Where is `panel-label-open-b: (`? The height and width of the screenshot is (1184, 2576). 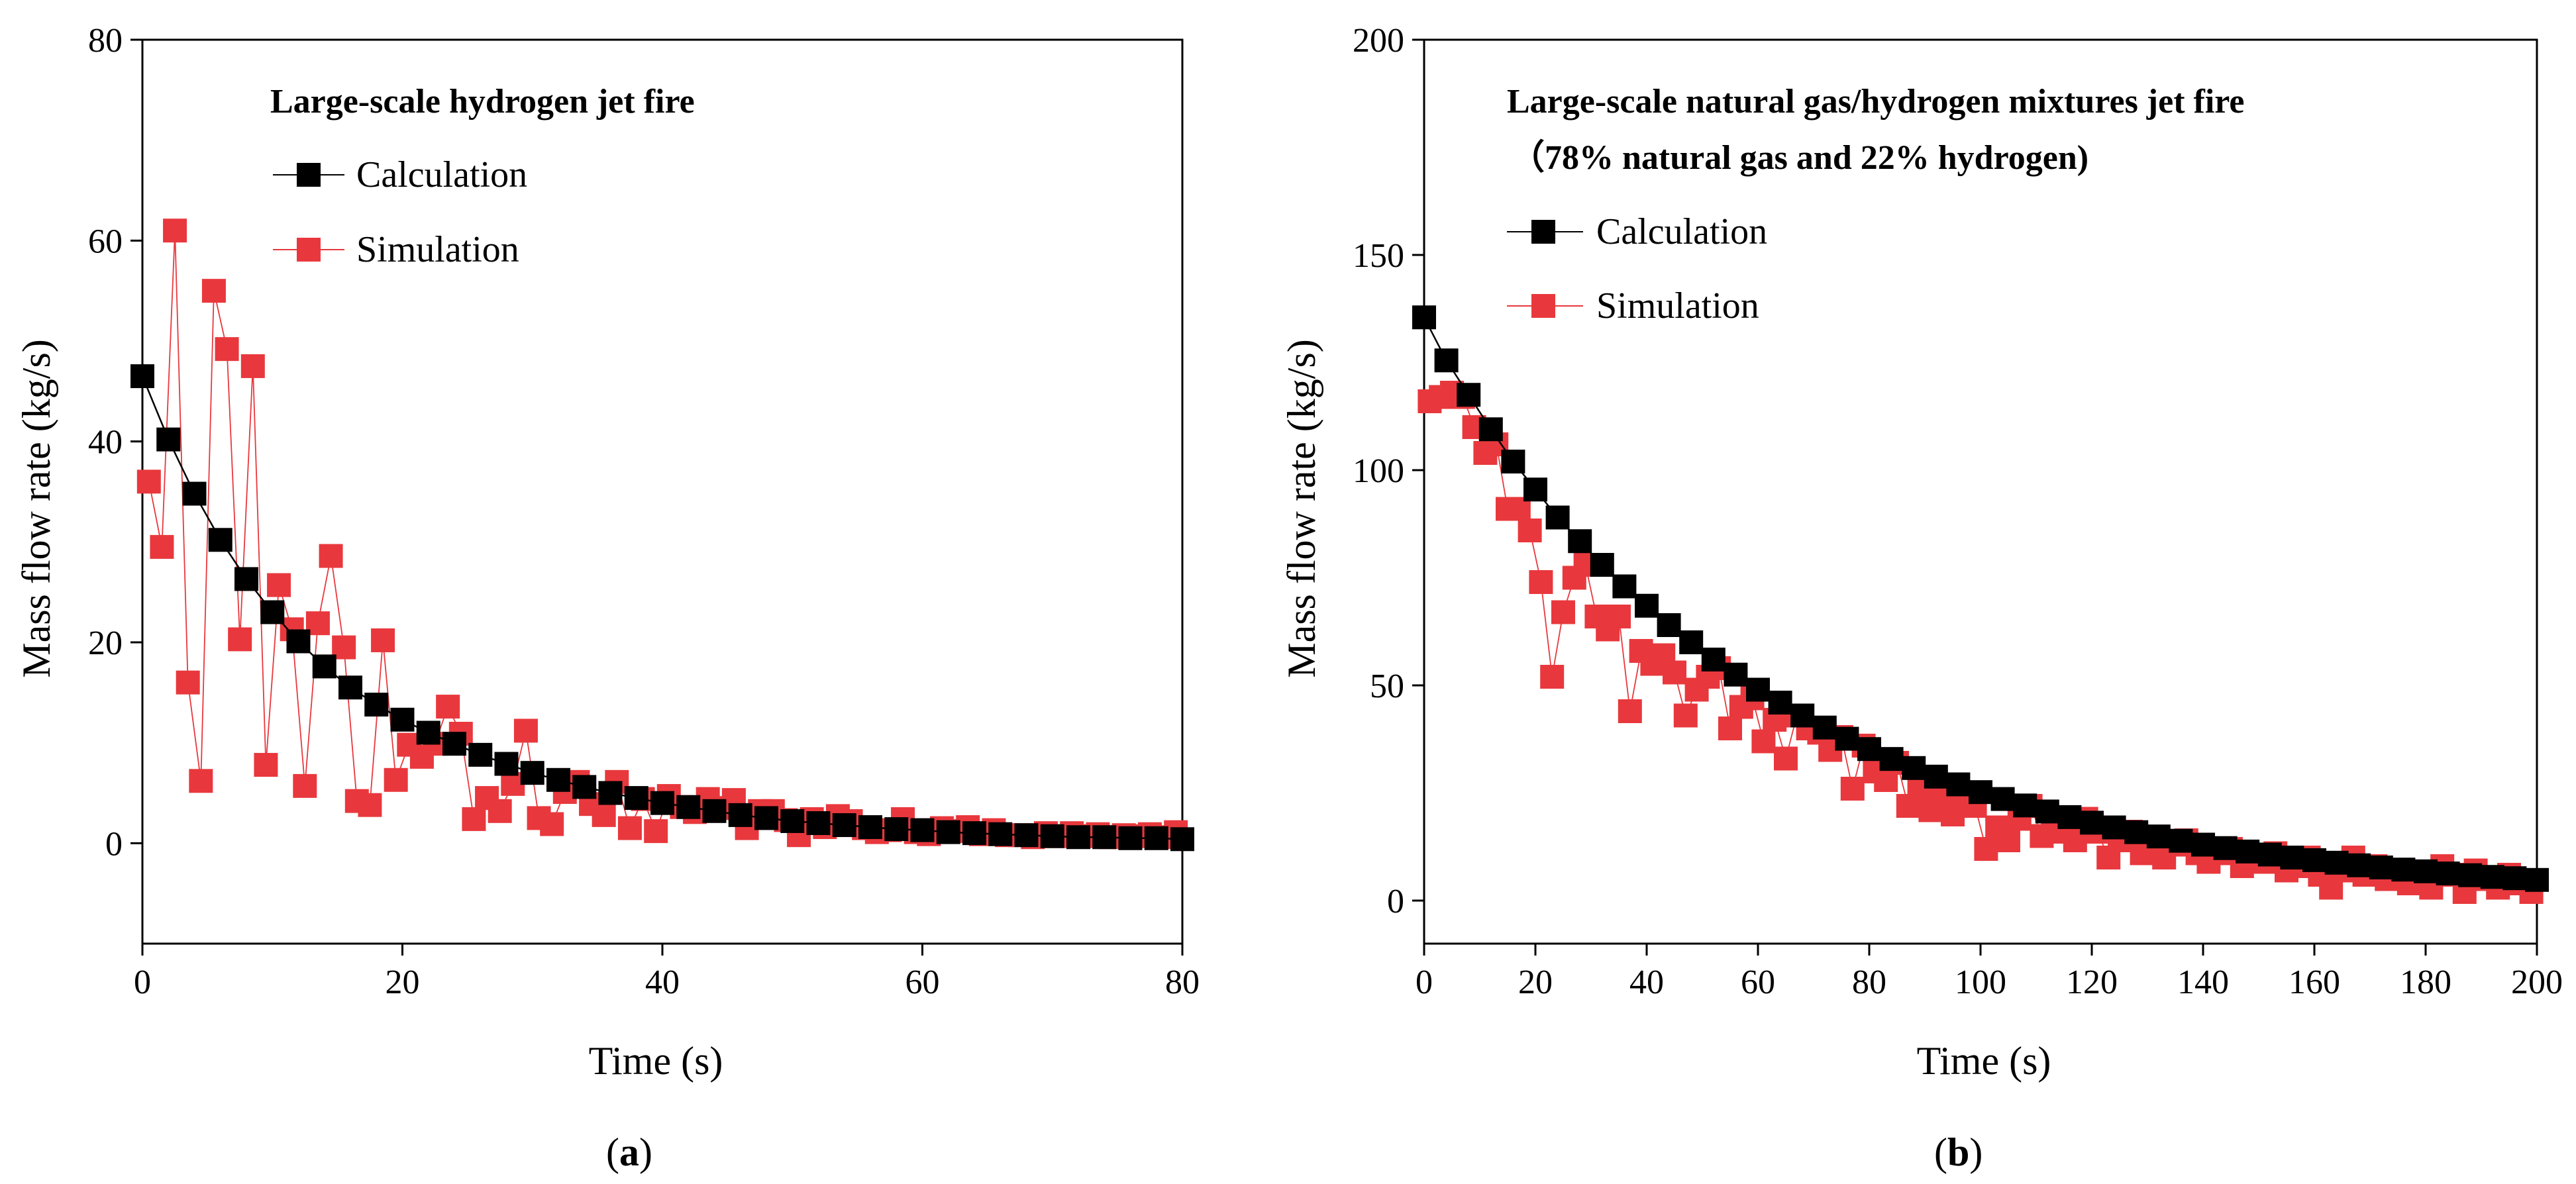 panel-label-open-b: ( is located at coordinates (1940, 1152).